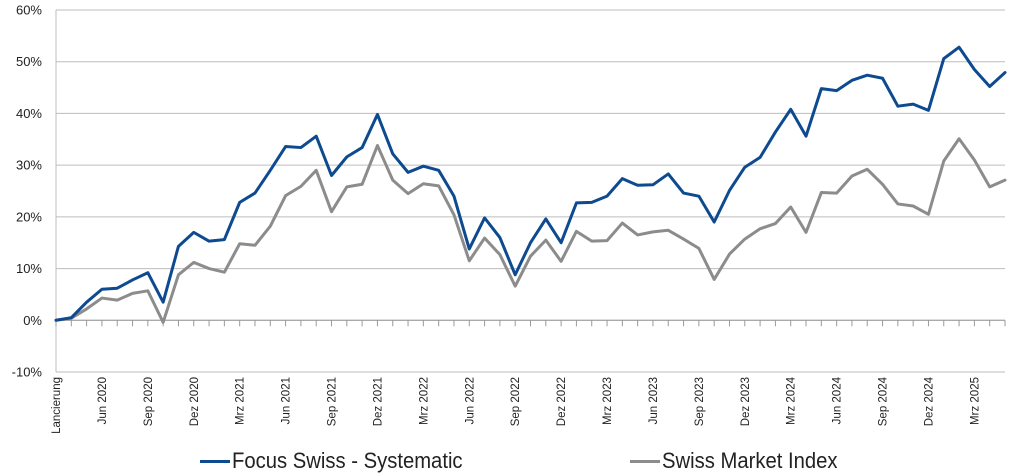 The height and width of the screenshot is (476, 1024). I want to click on y-tick-label: 50%, so click(29, 61).